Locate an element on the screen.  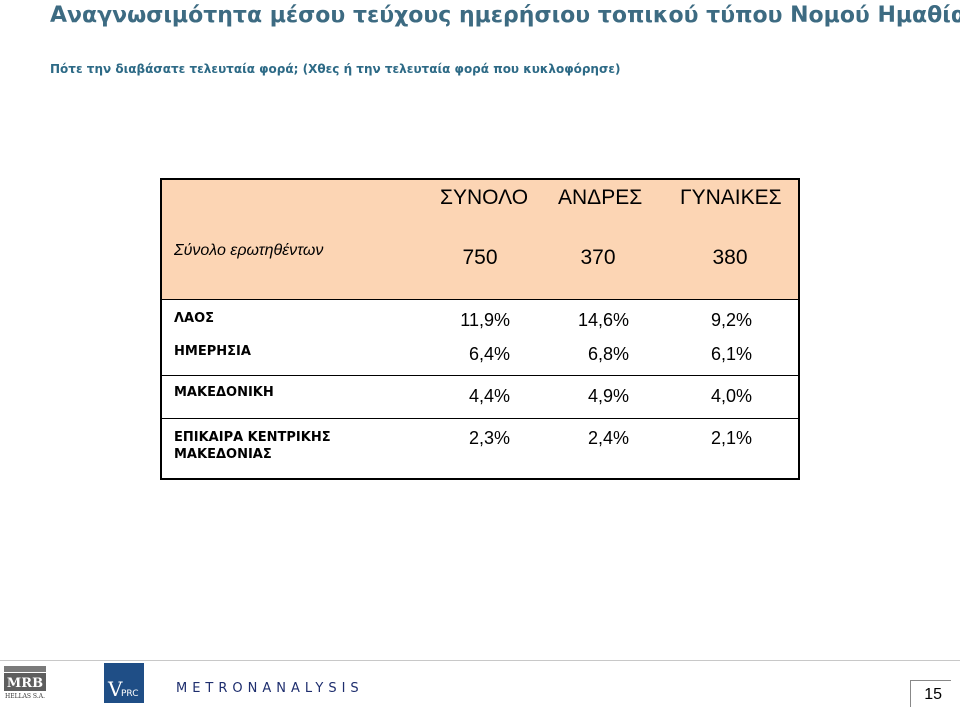
cell-imerisia-men: 6,8% is located at coordinates (608, 354).